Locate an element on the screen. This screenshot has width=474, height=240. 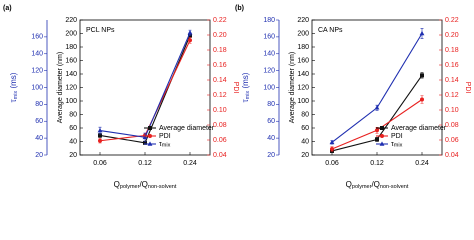
y3-tick-label: 180 is located at coordinates (269, 20).